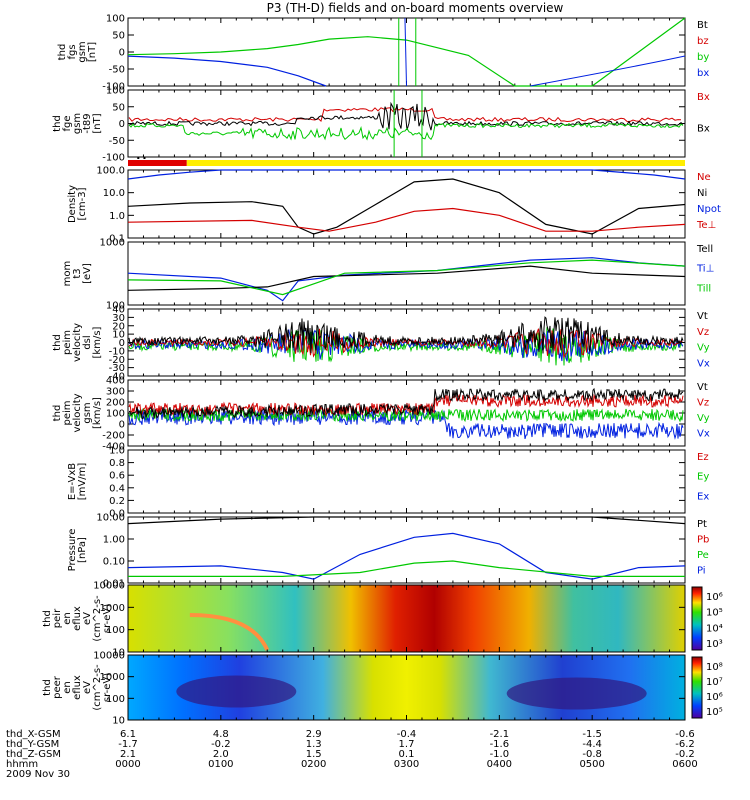 The width and height of the screenshot is (750, 800). Describe the element at coordinates (72, 550) in the screenshot. I see `y-axis-label: Pressure` at that location.